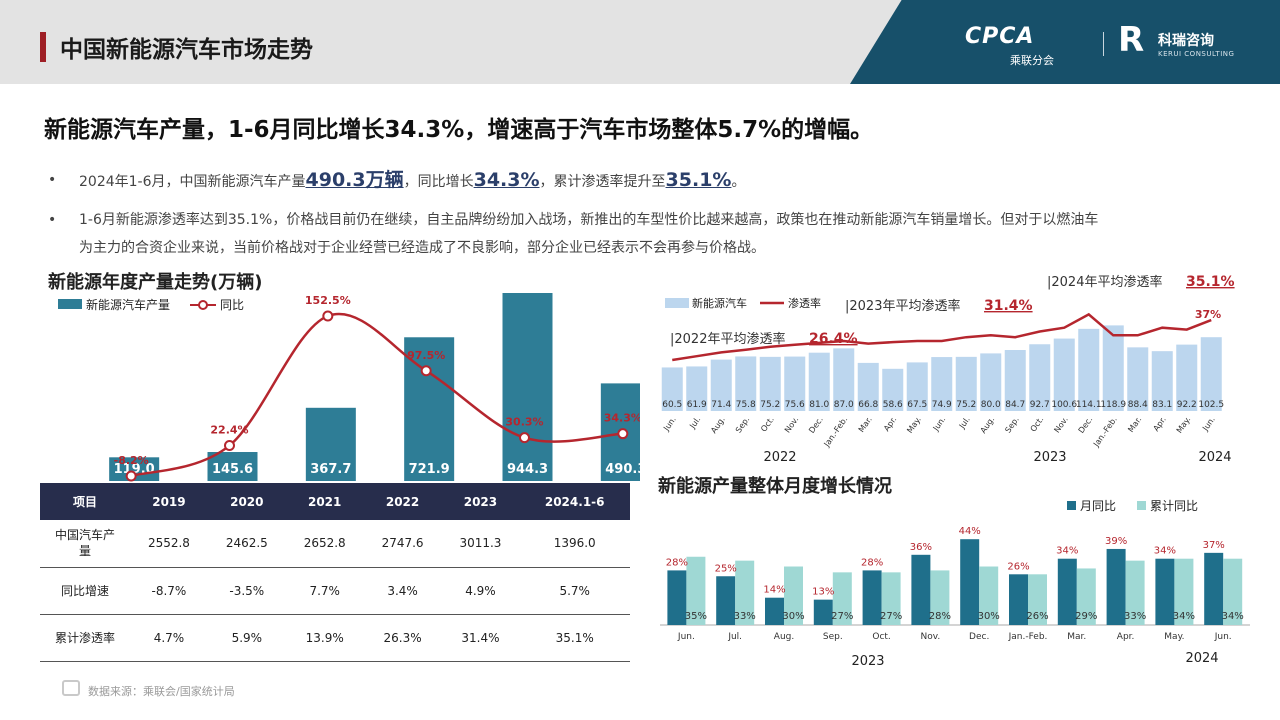  What do you see at coordinates (902, 306) in the screenshot?
I see `avg-penetration-annotation: |2023年平均渗透率` at bounding box center [902, 306].